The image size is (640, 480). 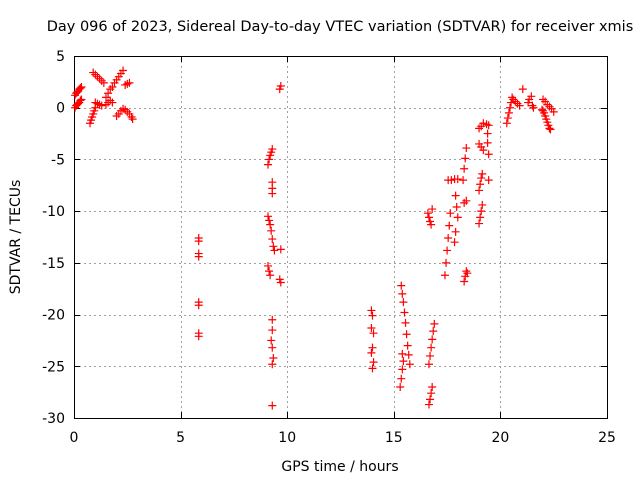 I want to click on y-axis-label: SDTVAR / TECUs, so click(x=16, y=237).